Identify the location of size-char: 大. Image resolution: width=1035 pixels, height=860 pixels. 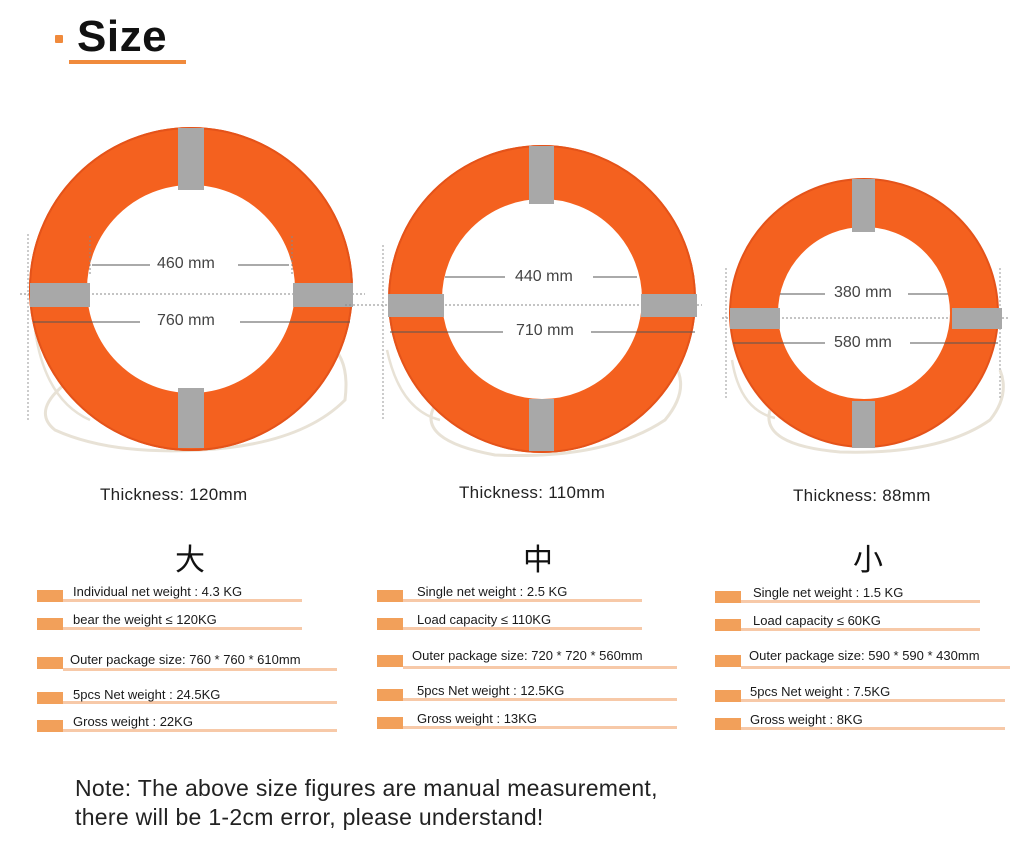
(190, 560).